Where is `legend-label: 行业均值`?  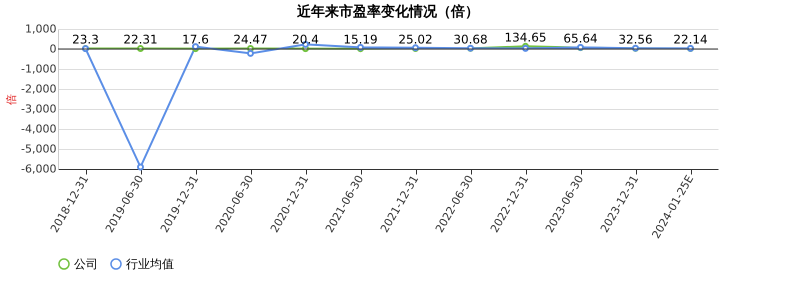
legend-label: 行业均值 is located at coordinates (150, 264).